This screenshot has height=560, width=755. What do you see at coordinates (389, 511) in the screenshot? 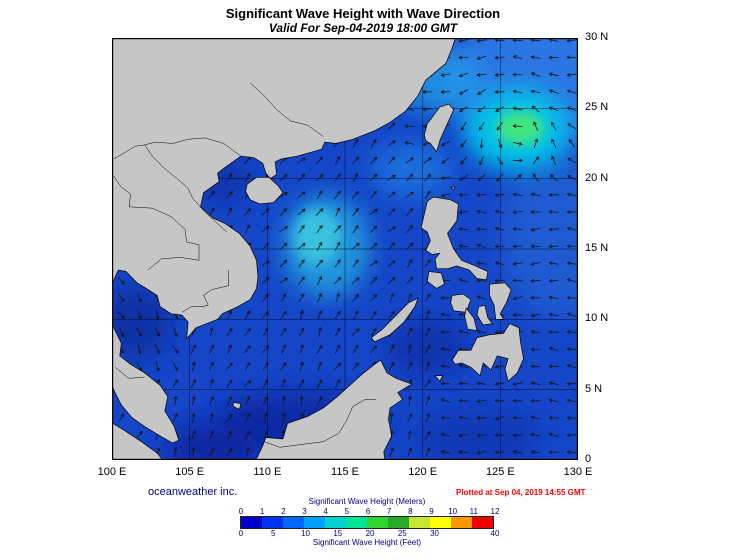
I see `meters-tick-7: 7` at bounding box center [389, 511].